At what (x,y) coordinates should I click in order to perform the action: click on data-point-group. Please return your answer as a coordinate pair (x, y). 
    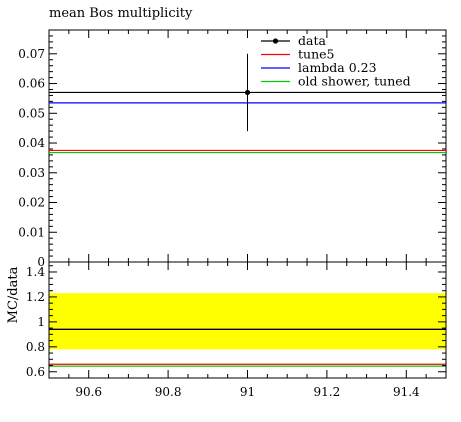
    Looking at the image, I should click on (247, 92).